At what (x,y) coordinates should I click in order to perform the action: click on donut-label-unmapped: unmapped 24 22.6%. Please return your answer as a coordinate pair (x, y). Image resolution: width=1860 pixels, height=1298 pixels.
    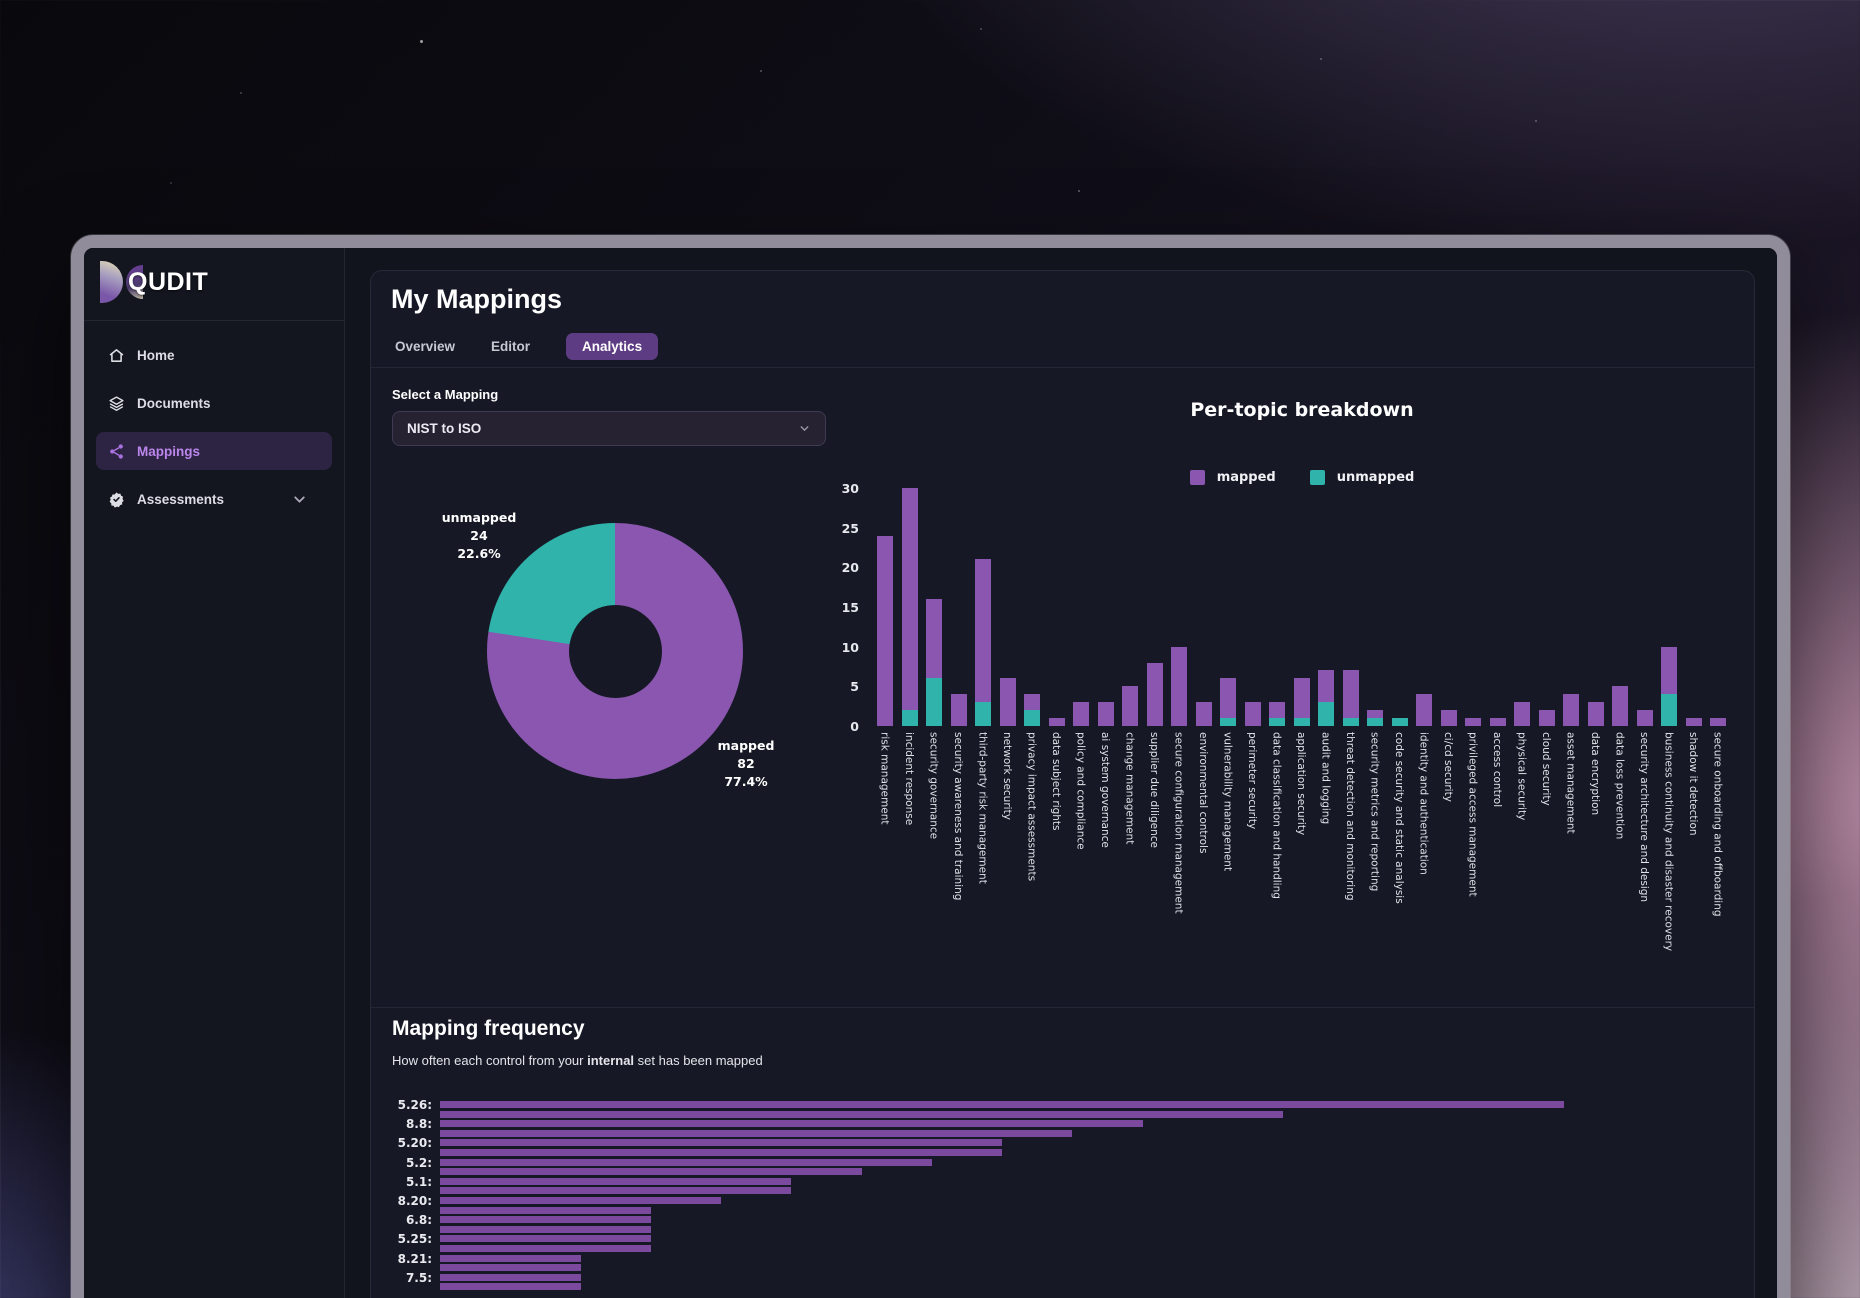
    Looking at the image, I should click on (479, 535).